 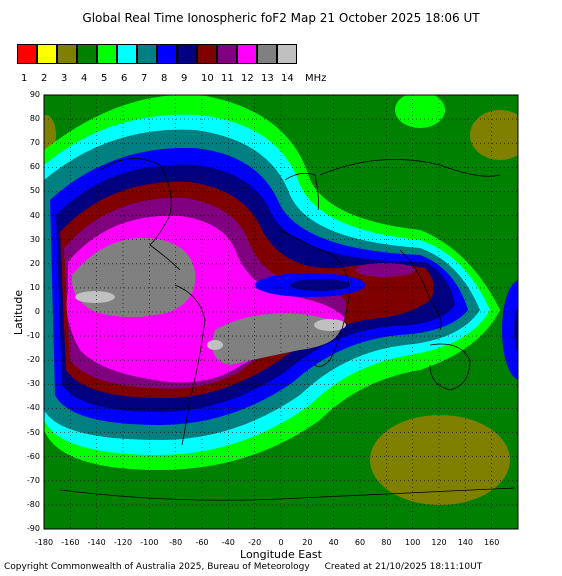 I want to click on y-tick-label: -10, so click(x=33, y=336).